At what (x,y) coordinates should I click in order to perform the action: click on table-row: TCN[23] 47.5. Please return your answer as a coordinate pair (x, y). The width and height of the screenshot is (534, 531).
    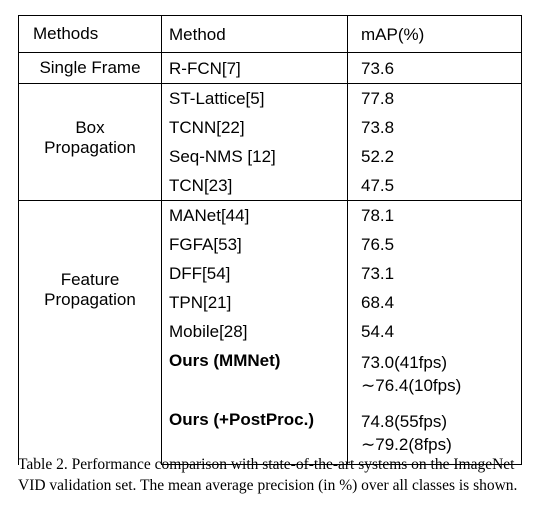
    Looking at the image, I should click on (270, 186).